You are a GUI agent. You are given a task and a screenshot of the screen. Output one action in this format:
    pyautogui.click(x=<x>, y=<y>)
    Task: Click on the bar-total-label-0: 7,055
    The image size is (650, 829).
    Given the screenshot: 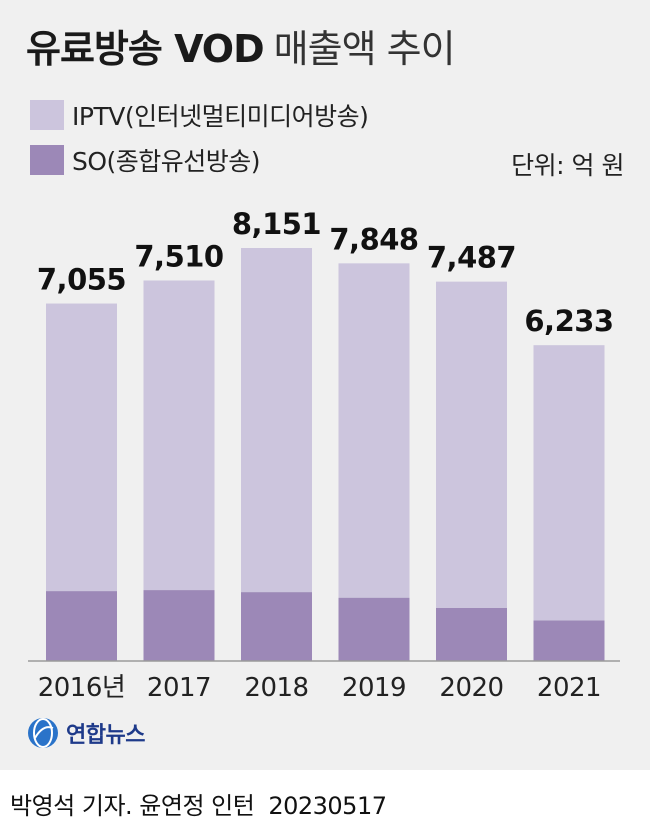 What is the action you would take?
    pyautogui.click(x=81, y=280)
    